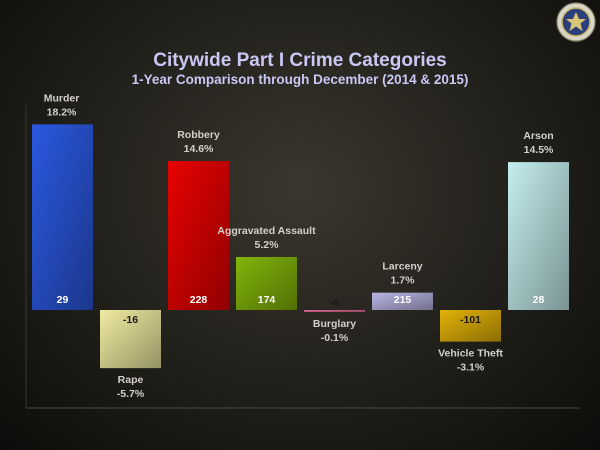 Image resolution: width=600 pixels, height=450 pixels. I want to click on category-label-arson: Arson, so click(538, 136).